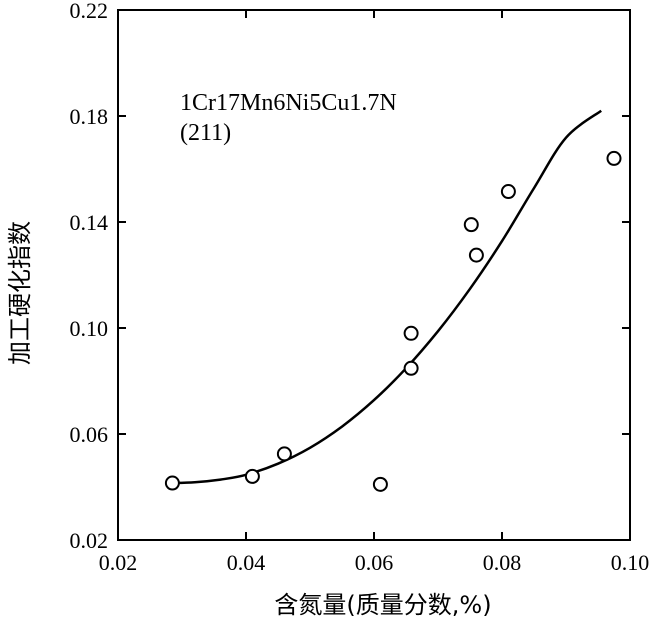 This screenshot has width=660, height=622. Describe the element at coordinates (205, 133) in the screenshot. I see `annotation-plane: (211)` at that location.